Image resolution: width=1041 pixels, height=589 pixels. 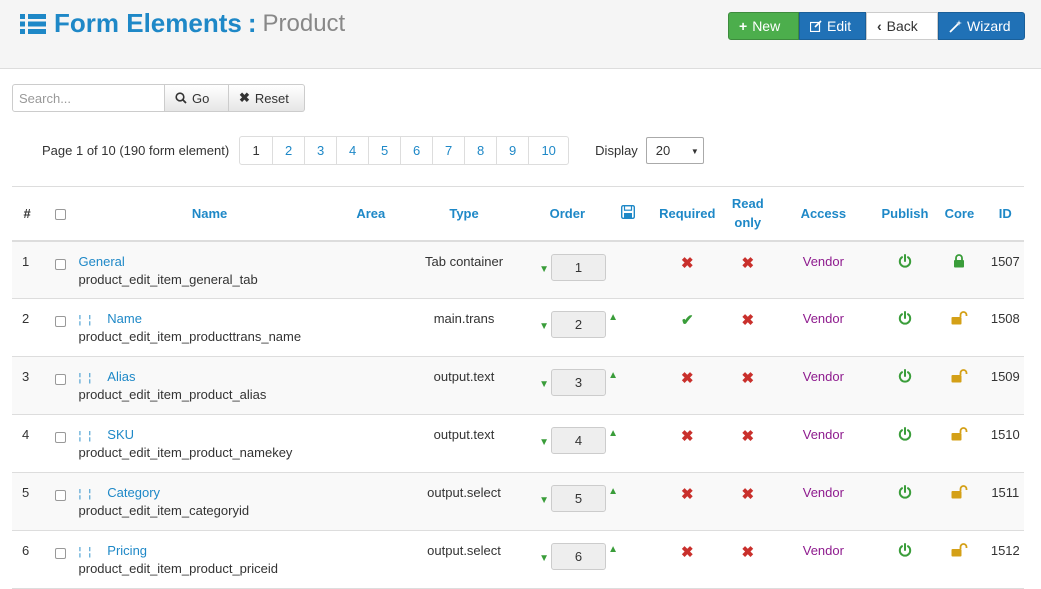 What do you see at coordinates (267, 98) in the screenshot?
I see `reset-button: ✖ Reset` at bounding box center [267, 98].